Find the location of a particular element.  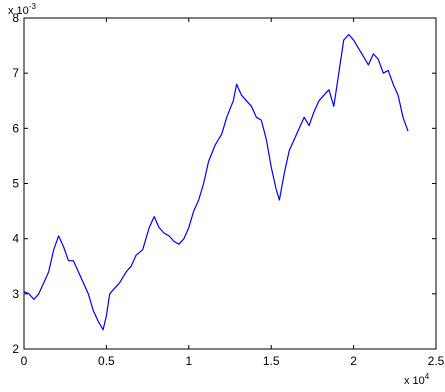

y-tick-label: 5 is located at coordinates (15, 184).